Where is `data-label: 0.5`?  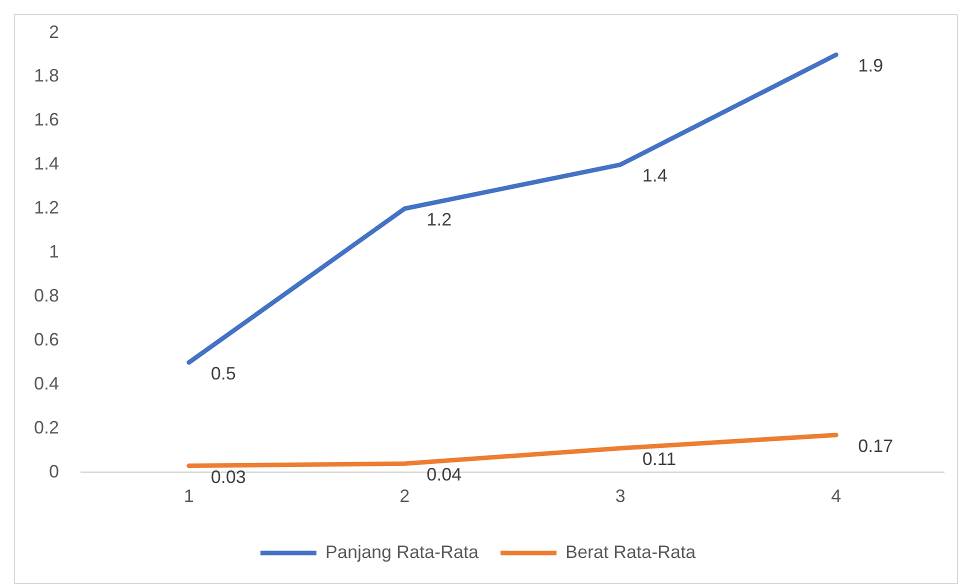 data-label: 0.5 is located at coordinates (223, 373).